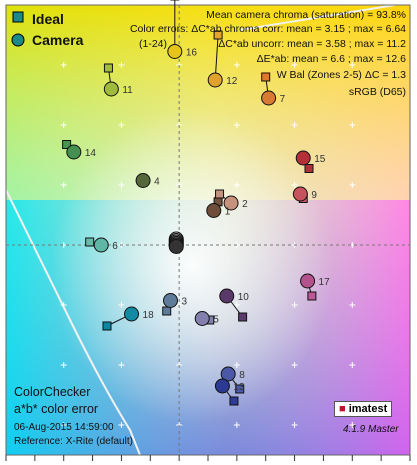 This screenshot has height=465, width=417. I want to click on patch-label-11: 11, so click(127, 90).